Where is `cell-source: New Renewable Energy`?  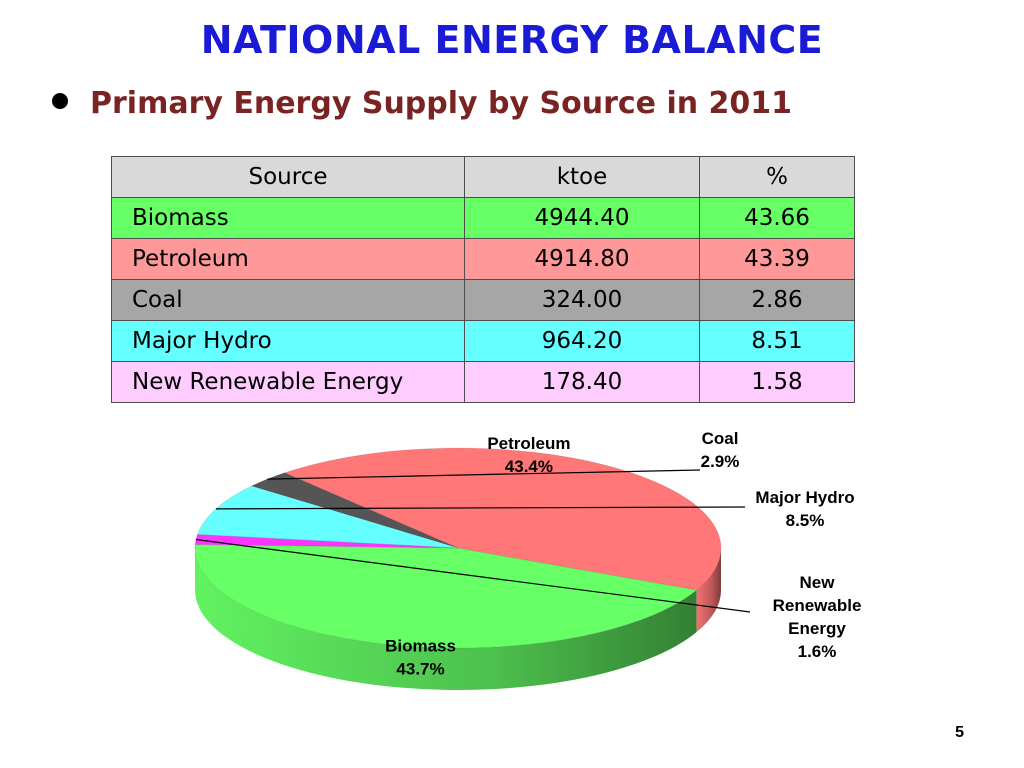 cell-source: New Renewable Energy is located at coordinates (288, 382).